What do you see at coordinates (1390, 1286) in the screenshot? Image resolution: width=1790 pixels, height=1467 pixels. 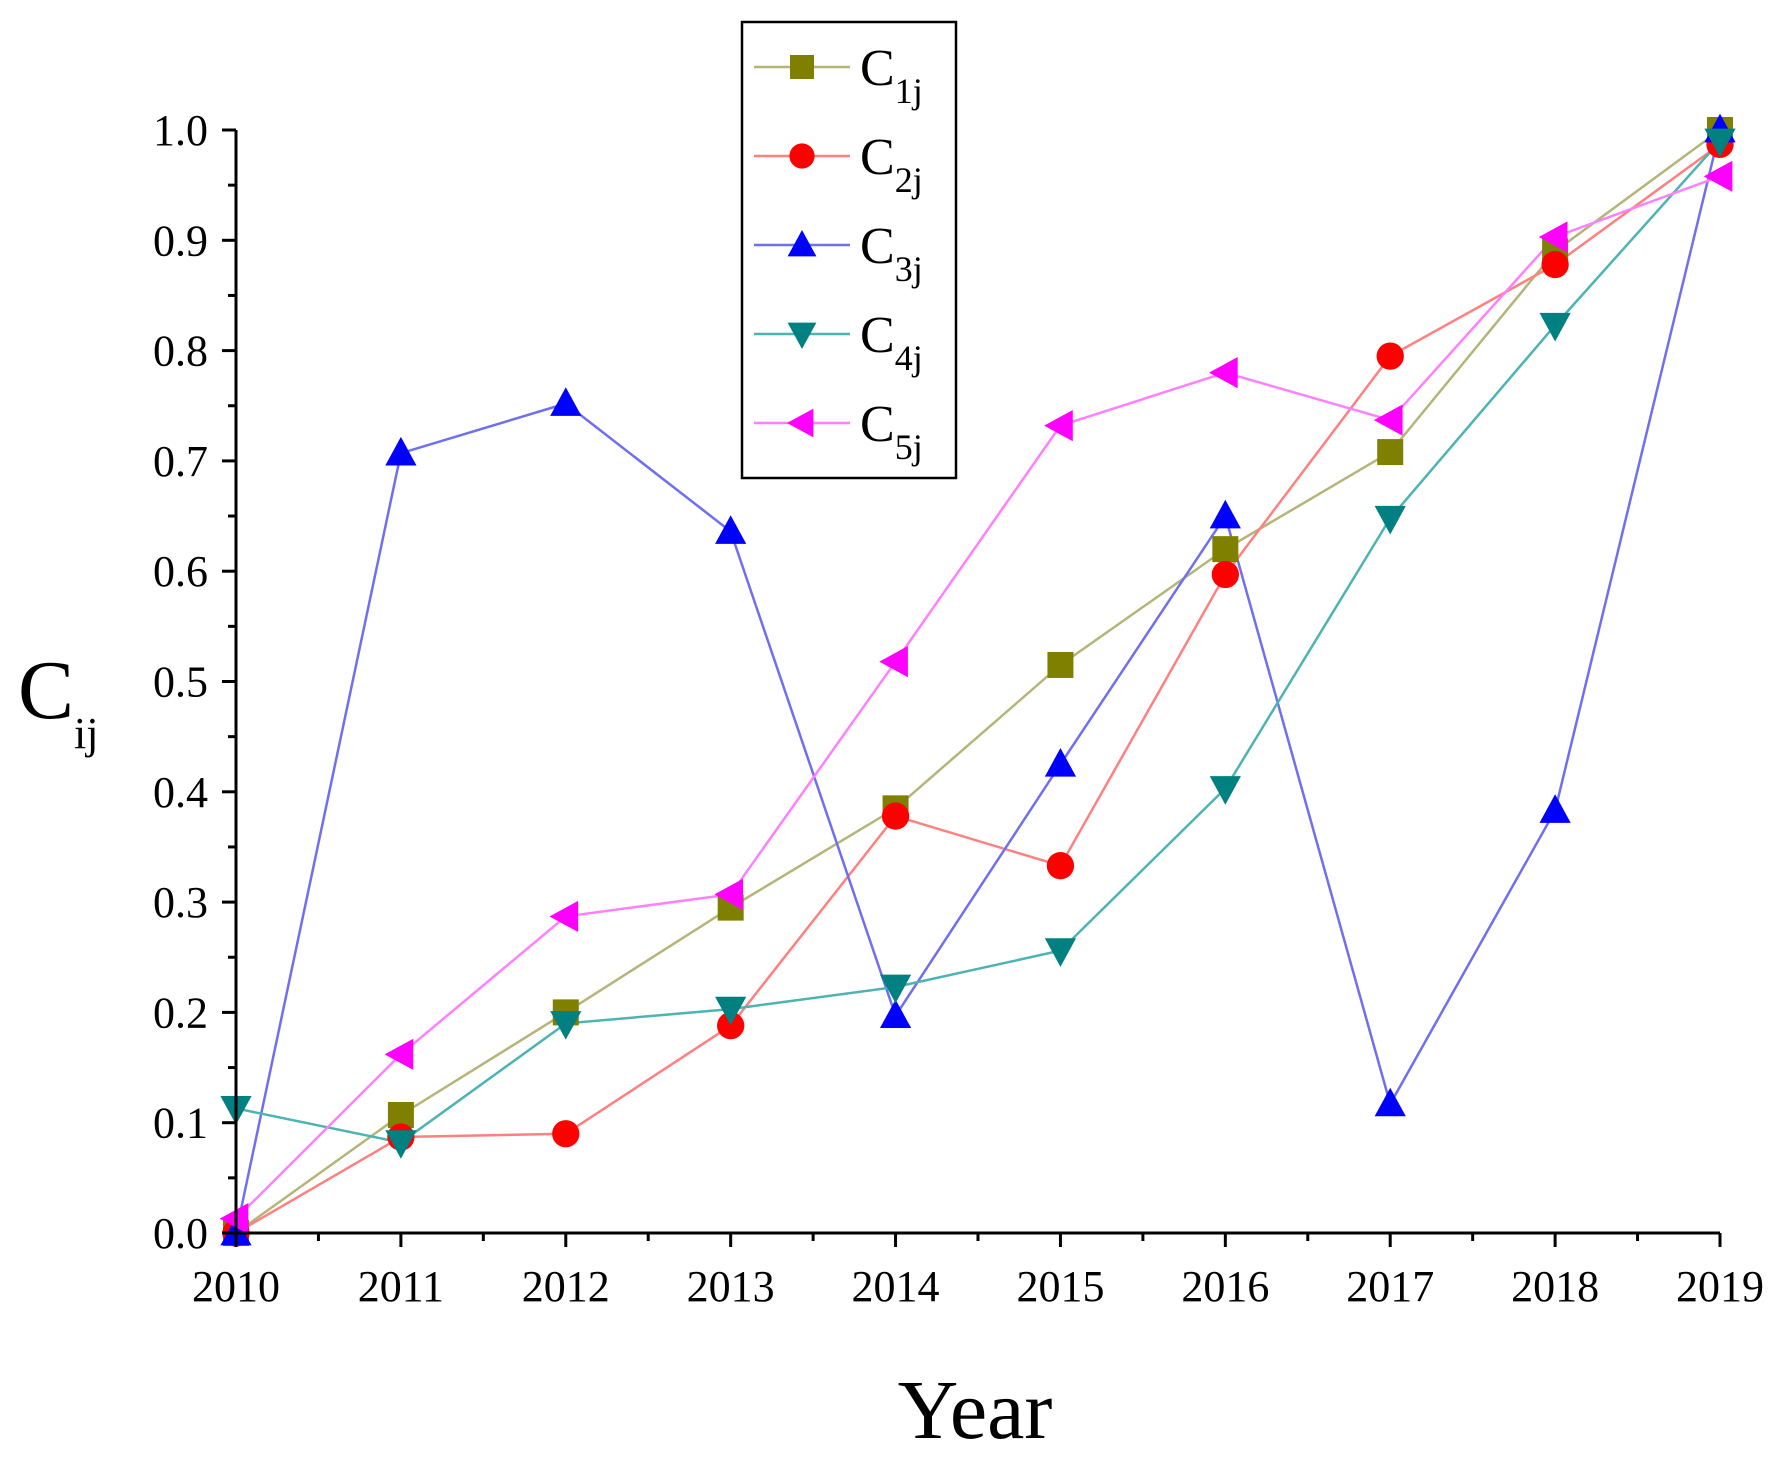 I see `x-tick-label: 2017` at bounding box center [1390, 1286].